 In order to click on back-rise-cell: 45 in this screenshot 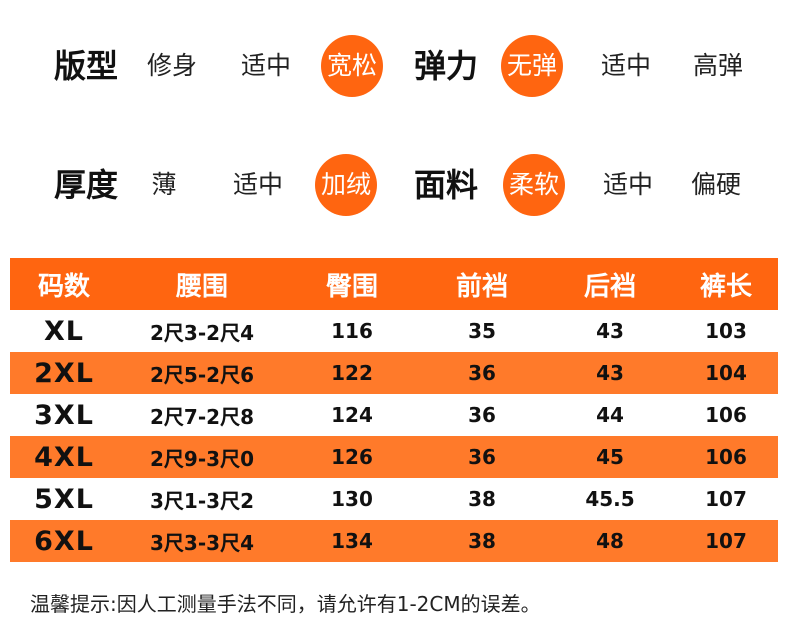, I will do `click(610, 457)`.